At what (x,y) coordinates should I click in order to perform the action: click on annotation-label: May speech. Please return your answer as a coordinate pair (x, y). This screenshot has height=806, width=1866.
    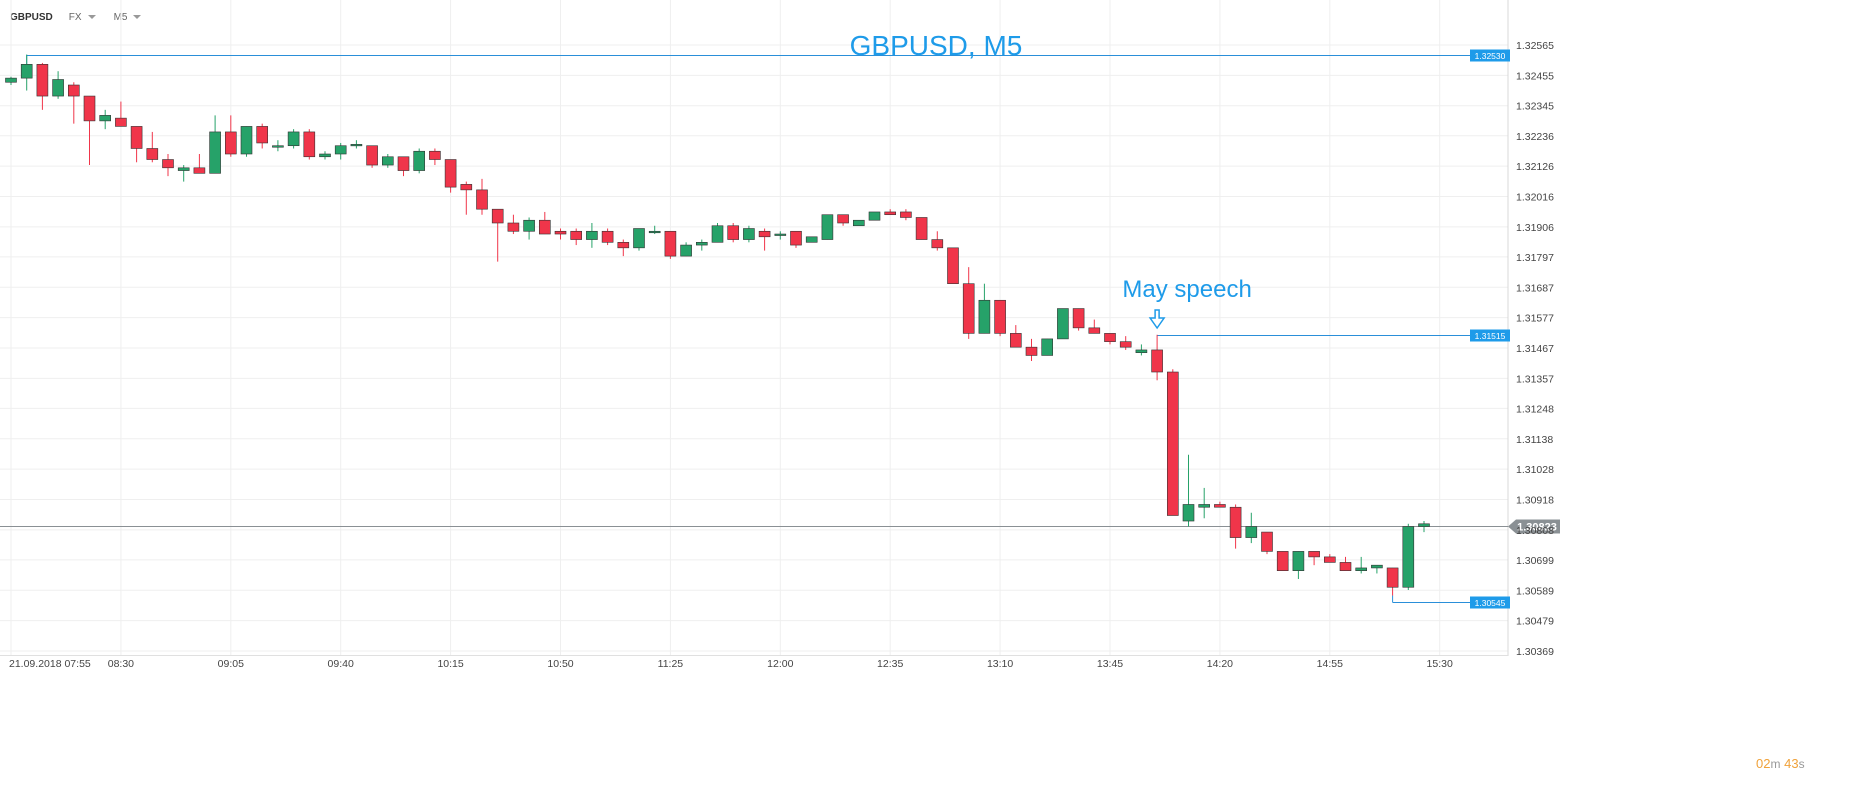
    Looking at the image, I should click on (1186, 289).